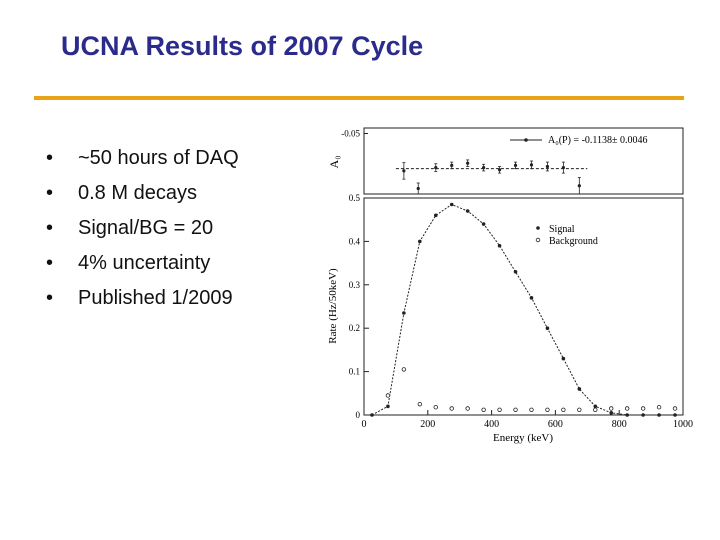 This screenshot has height=540, width=720. Describe the element at coordinates (354, 372) in the screenshot. I see `spectrum-y-tick-label: 0.1` at that location.